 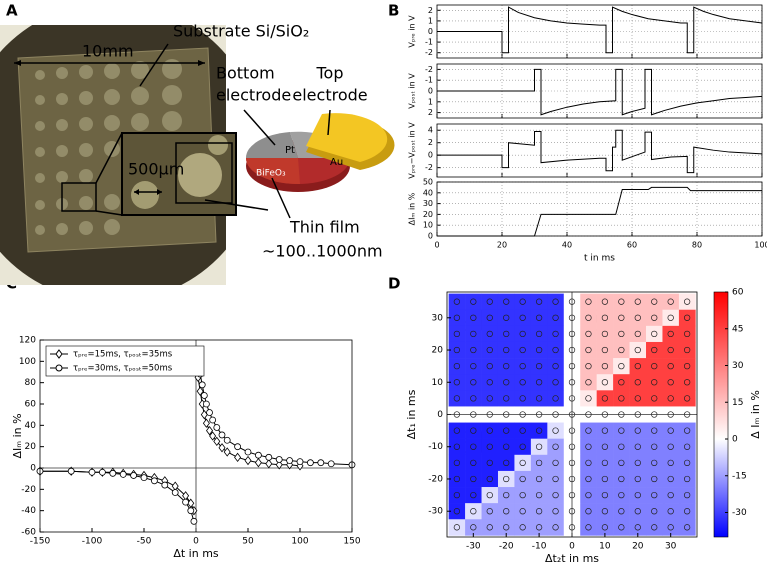 What do you see at coordinates (412, 150) in the screenshot?
I see `y-axis-label: Vₚᵣₑ−Vₚₒₛₜ in V` at bounding box center [412, 150].